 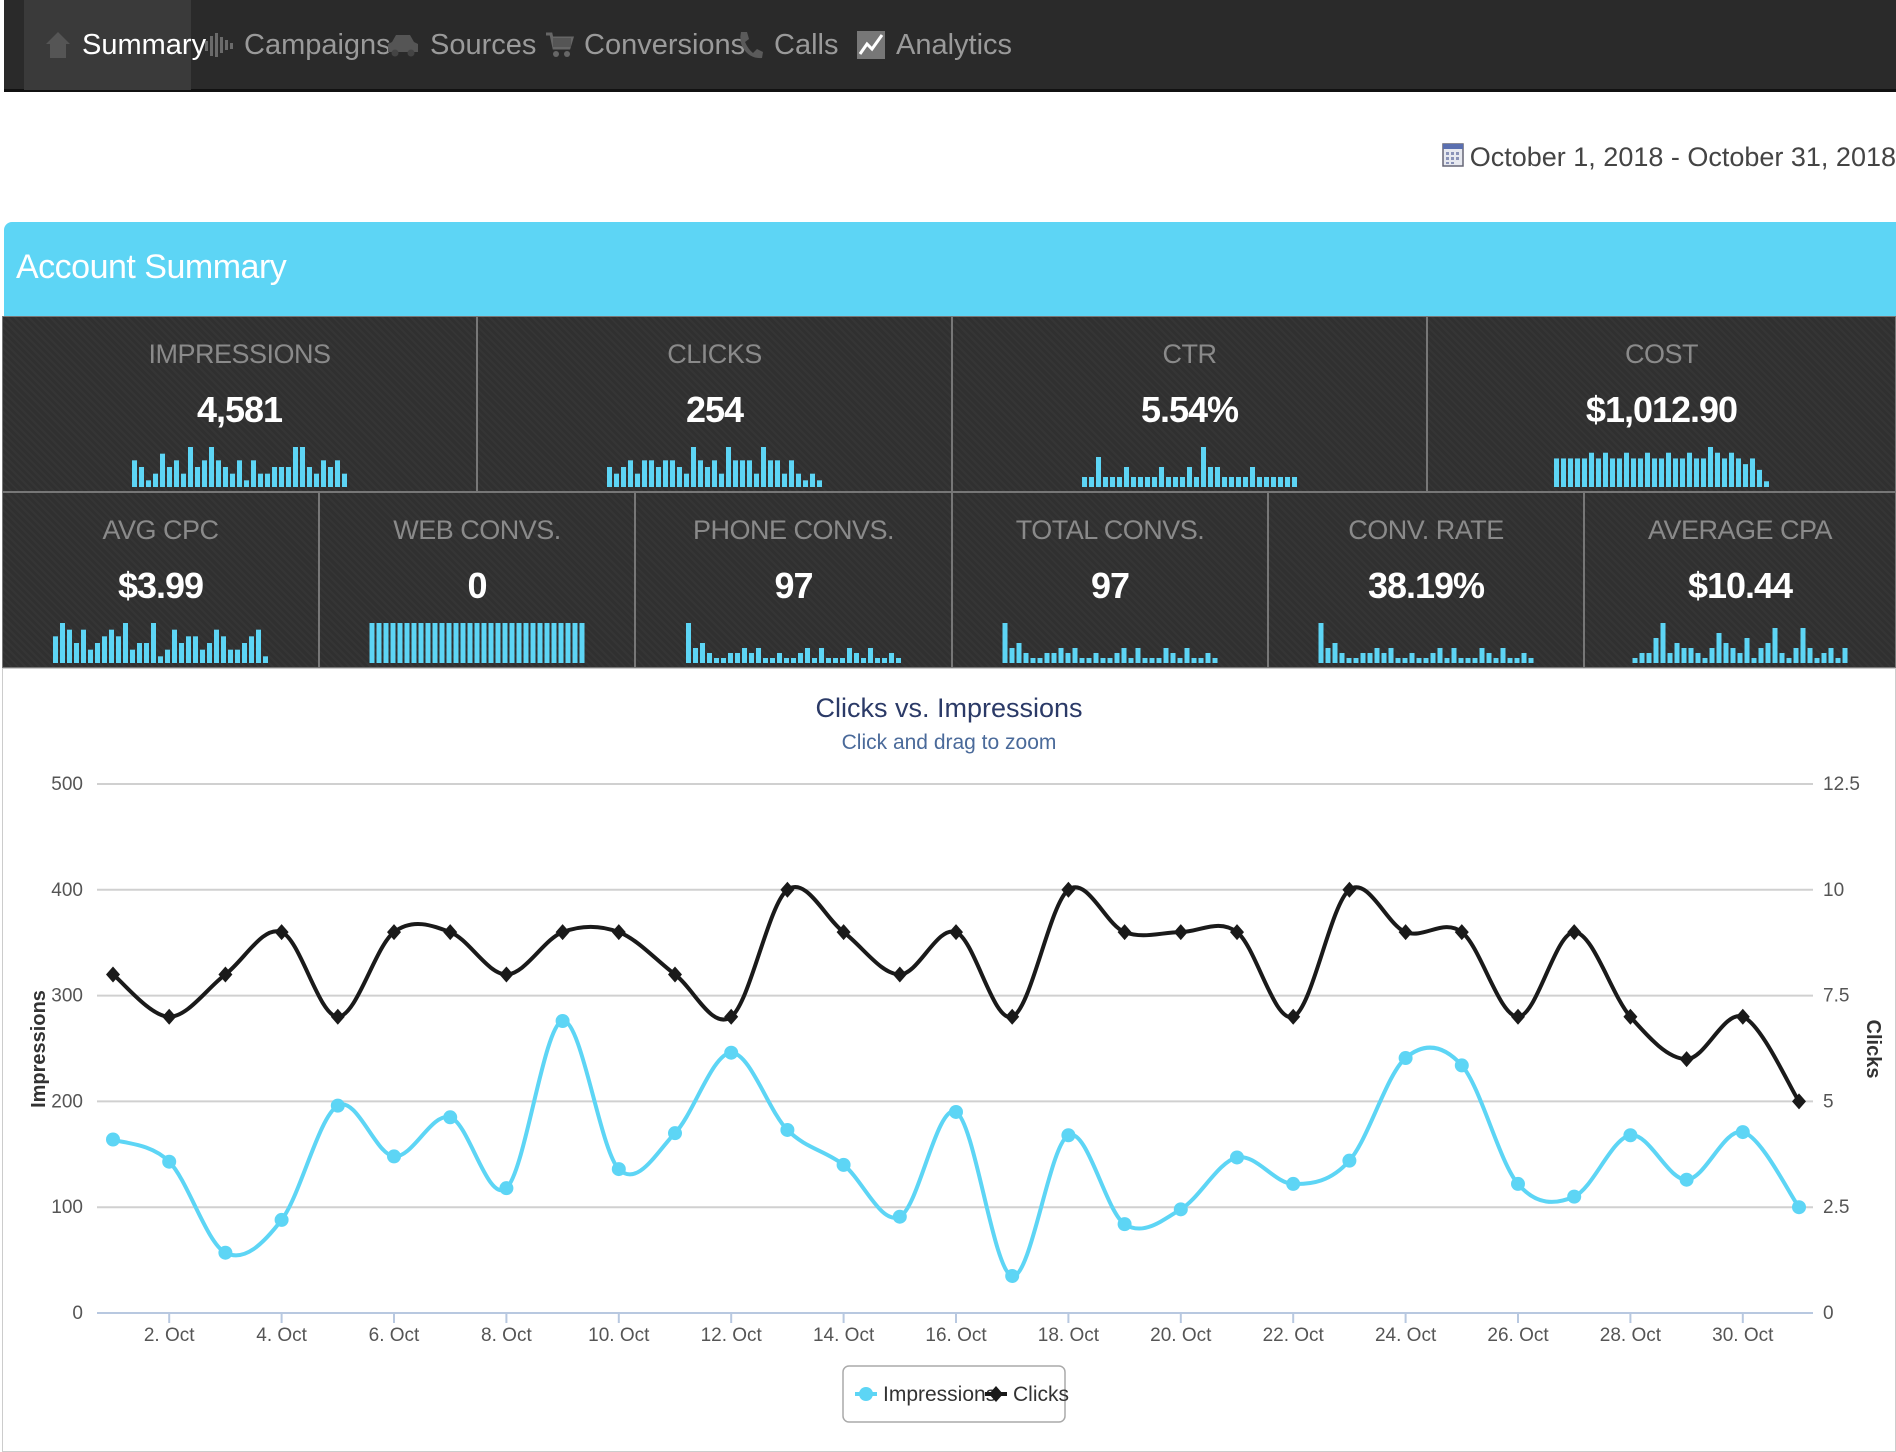 I want to click on x-tick-label: 10. Oct, so click(x=619, y=1335).